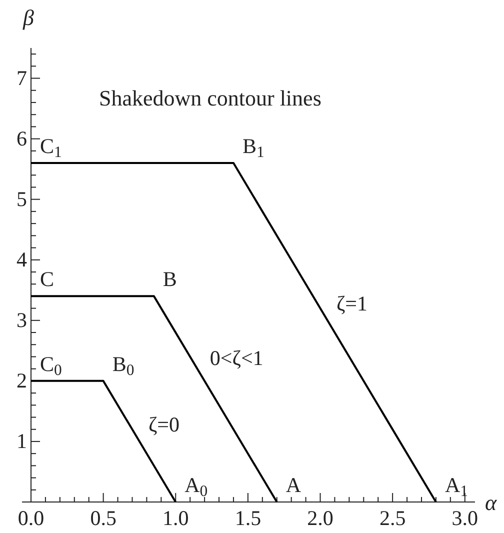 The width and height of the screenshot is (504, 533). Describe the element at coordinates (294, 485) in the screenshot. I see `annotation: A` at that location.